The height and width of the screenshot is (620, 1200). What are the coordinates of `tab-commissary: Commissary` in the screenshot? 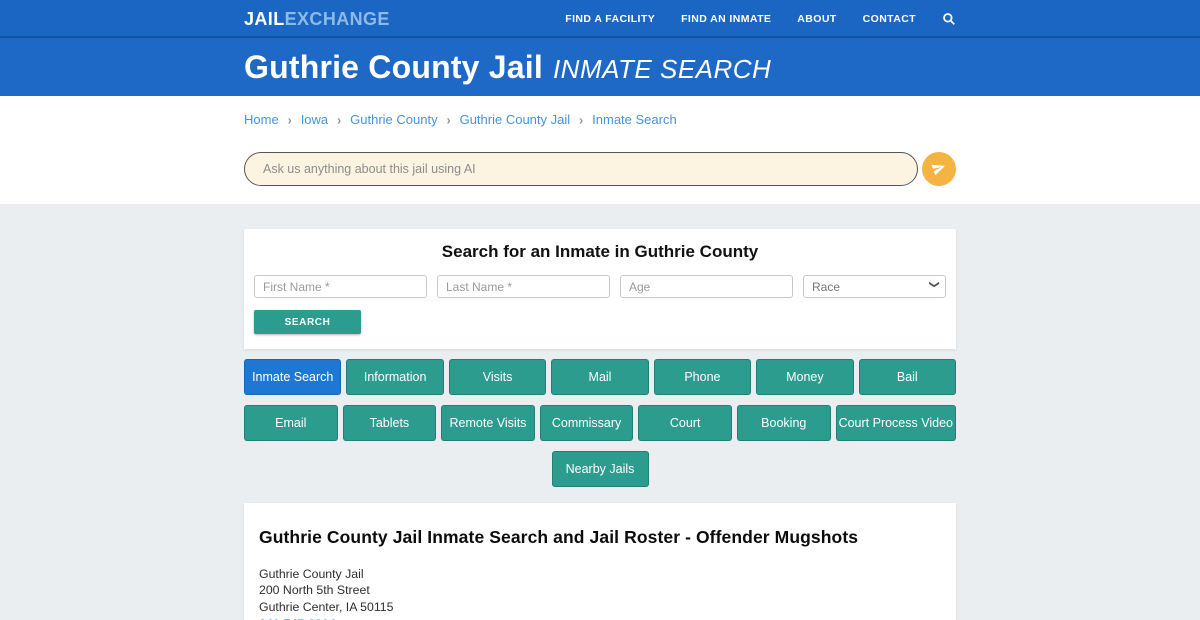 It's located at (586, 423).